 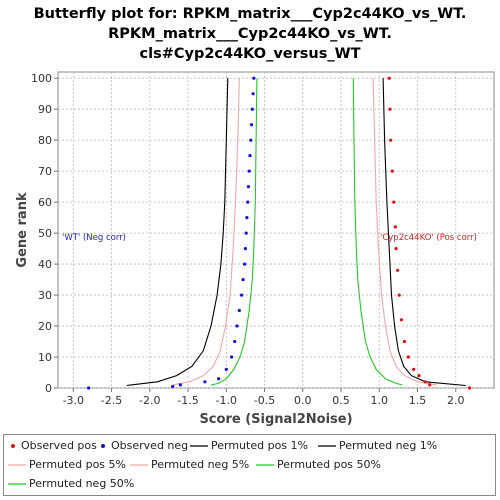 I want to click on legend-permuted-pos-50: Permuted pos 50%, so click(x=318, y=464).